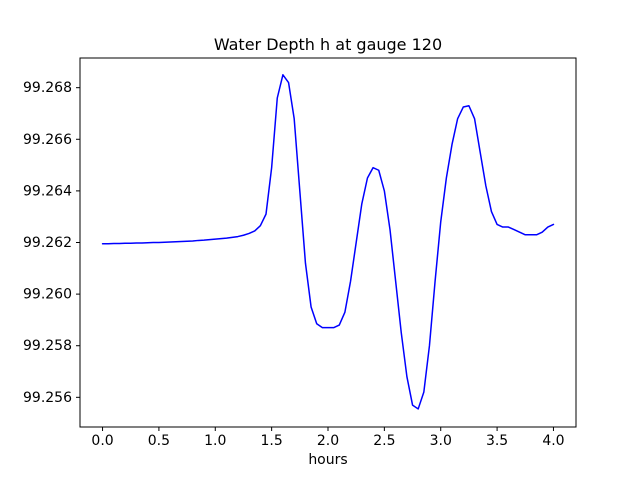  What do you see at coordinates (327, 460) in the screenshot?
I see `x-axis-label: hours` at bounding box center [327, 460].